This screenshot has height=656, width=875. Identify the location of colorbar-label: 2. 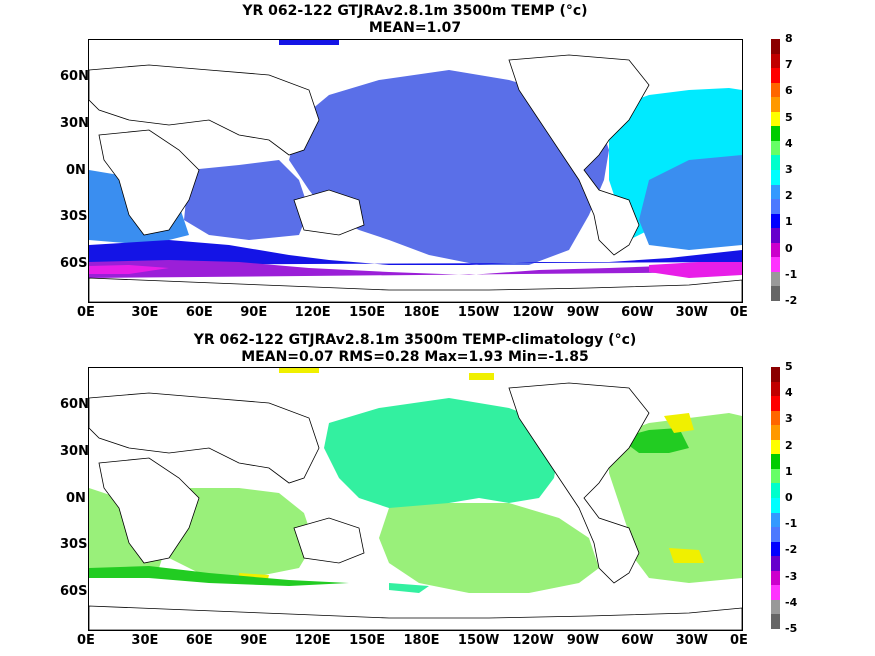
(789, 445).